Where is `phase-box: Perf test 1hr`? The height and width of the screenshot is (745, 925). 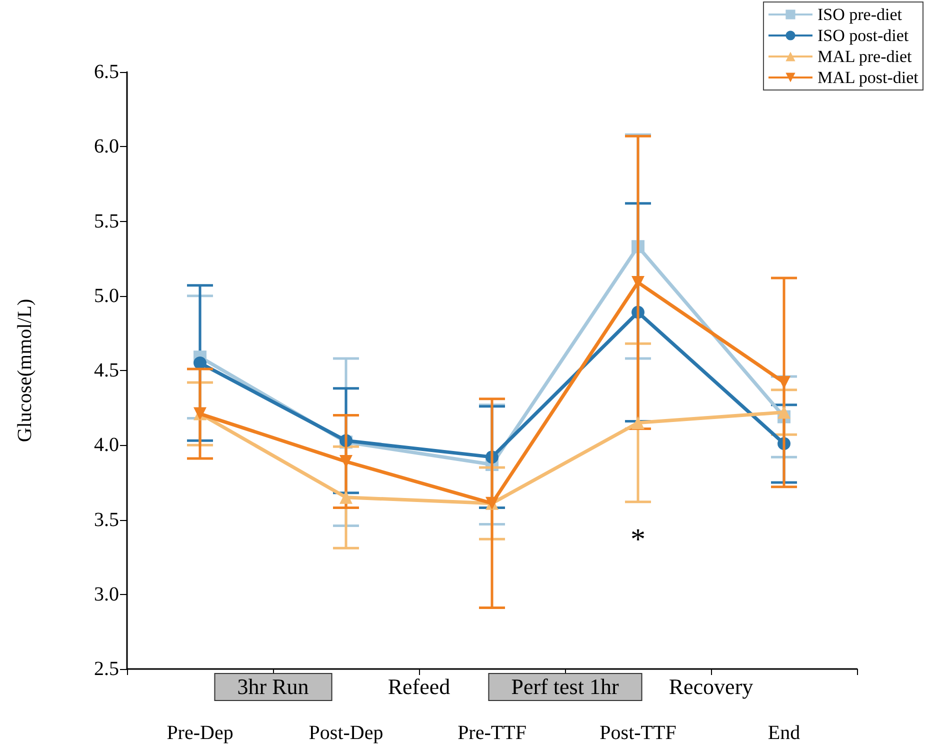
phase-box: Perf test 1hr is located at coordinates (565, 687).